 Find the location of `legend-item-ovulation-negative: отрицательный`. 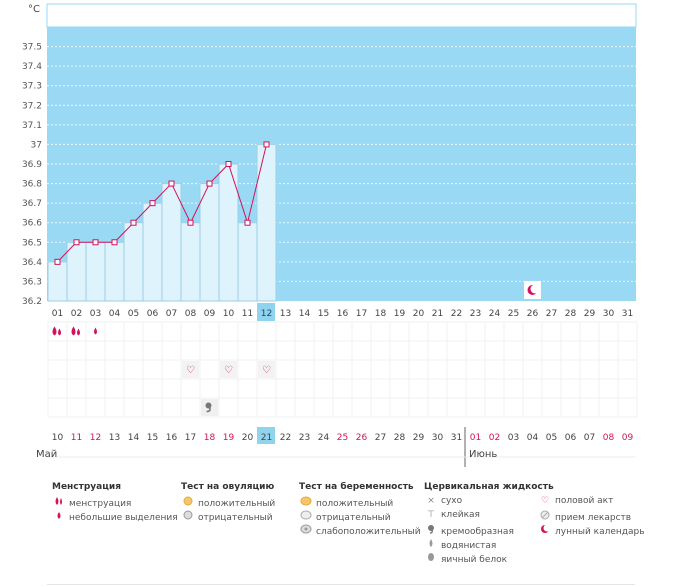

legend-item-ovulation-negative: отрицательный is located at coordinates (227, 516).